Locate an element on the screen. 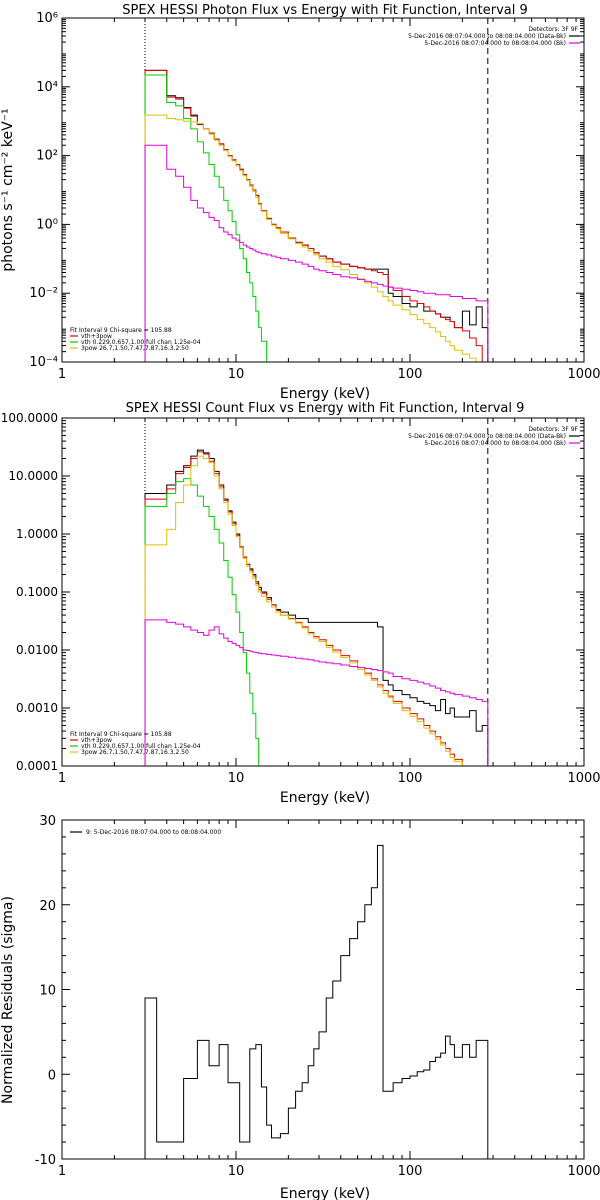 The image size is (600, 1200). y-tick-label: 0.0100 is located at coordinates (37, 650).